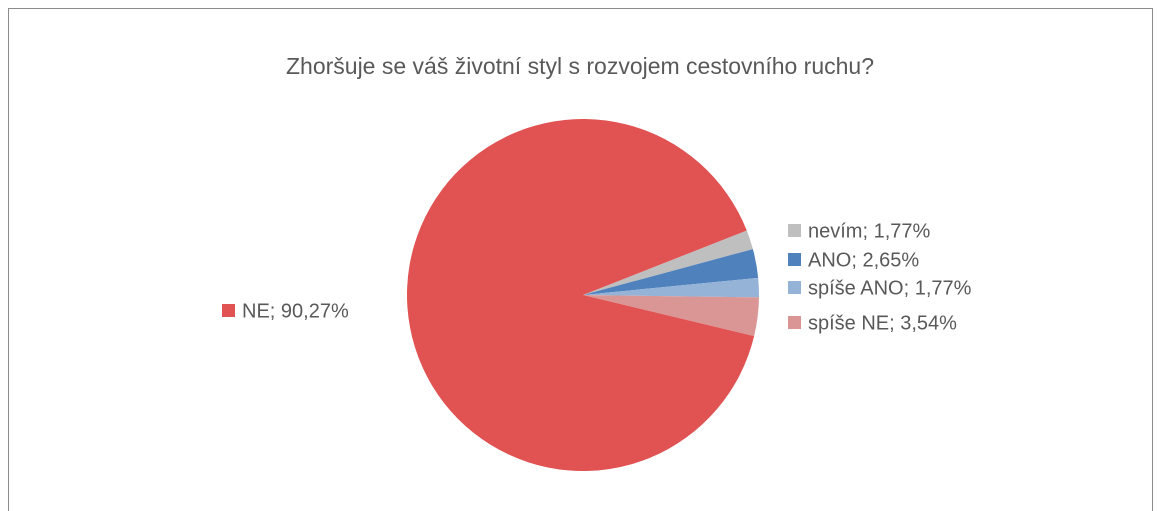 The image size is (1161, 511). I want to click on data-label: nevím; 1,77%, so click(869, 231).